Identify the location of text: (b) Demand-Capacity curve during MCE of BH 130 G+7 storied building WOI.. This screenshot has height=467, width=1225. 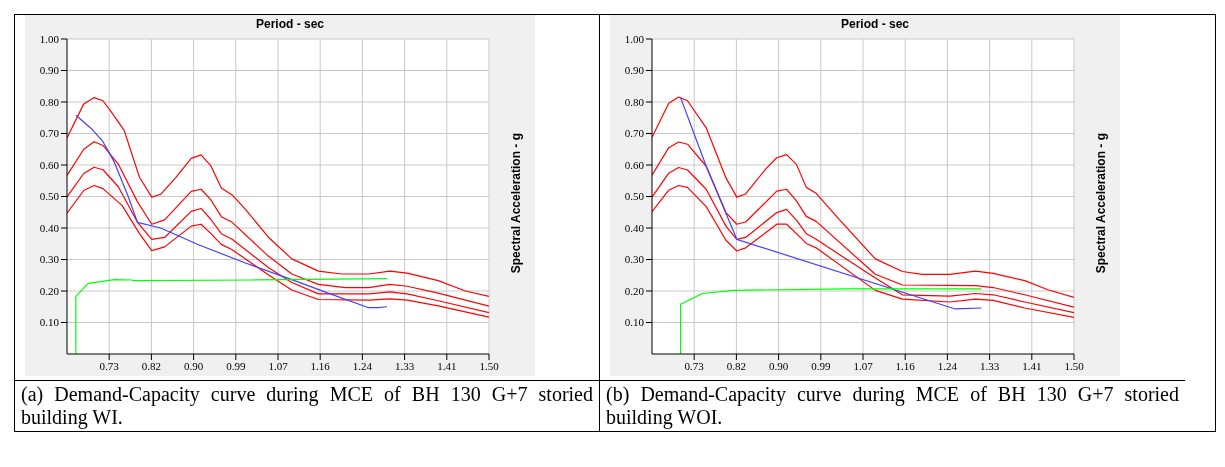
(892, 406).